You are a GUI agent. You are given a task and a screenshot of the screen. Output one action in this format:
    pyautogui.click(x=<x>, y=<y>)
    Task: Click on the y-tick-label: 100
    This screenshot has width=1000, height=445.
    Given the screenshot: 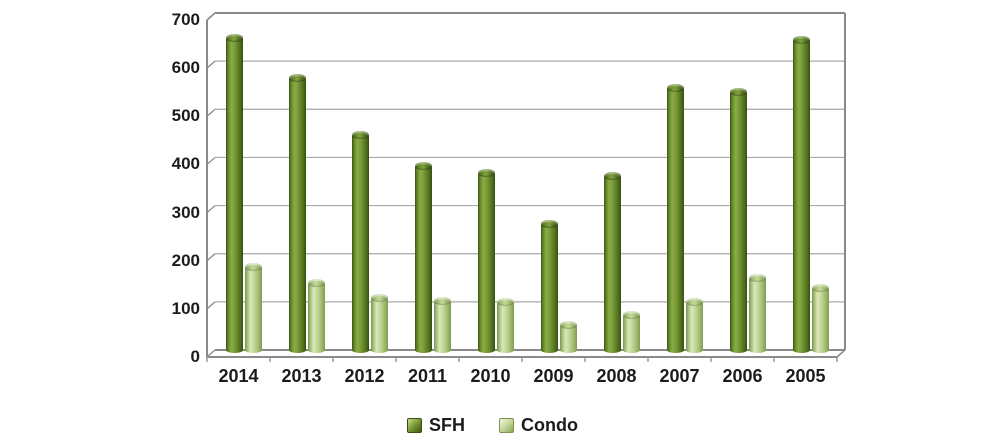 What is the action you would take?
    pyautogui.click(x=185, y=308)
    